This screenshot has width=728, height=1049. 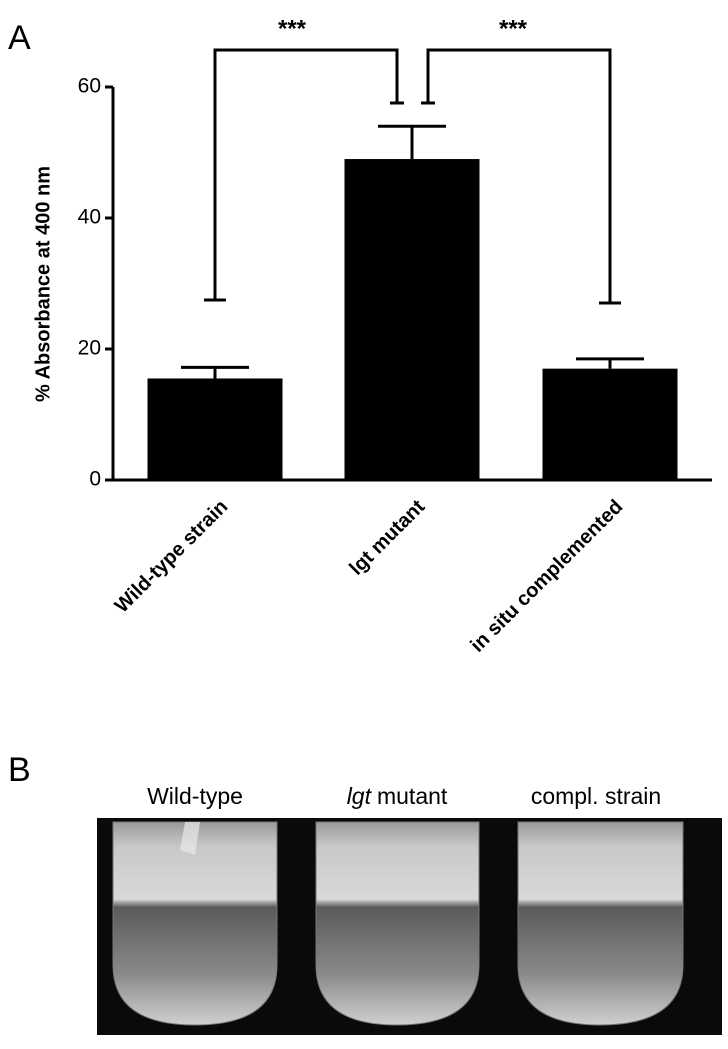 I want to click on y-tick-label: 40, so click(x=89, y=217).